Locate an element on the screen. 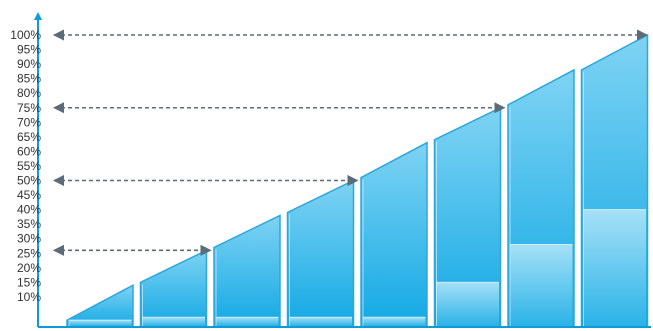 This screenshot has height=331, width=653. y-tick-label: 20% is located at coordinates (29, 268).